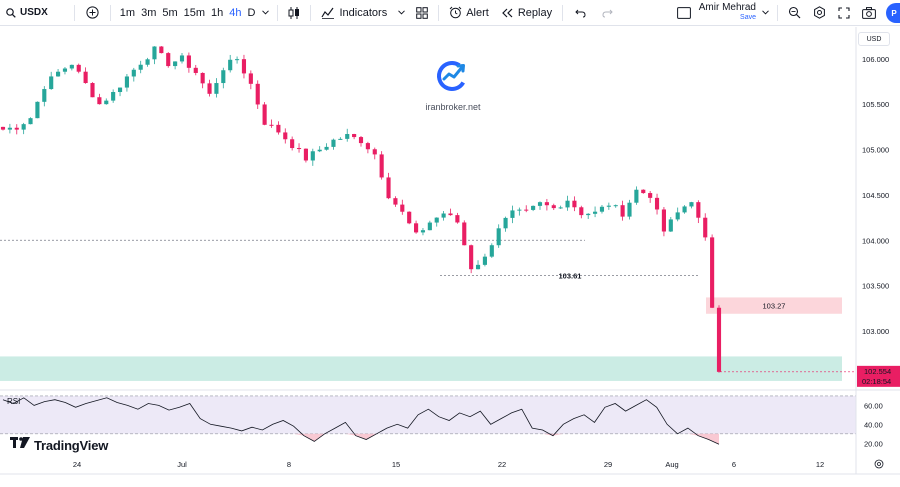 This screenshot has width=900, height=487. I want to click on search-icon, so click(11, 12).